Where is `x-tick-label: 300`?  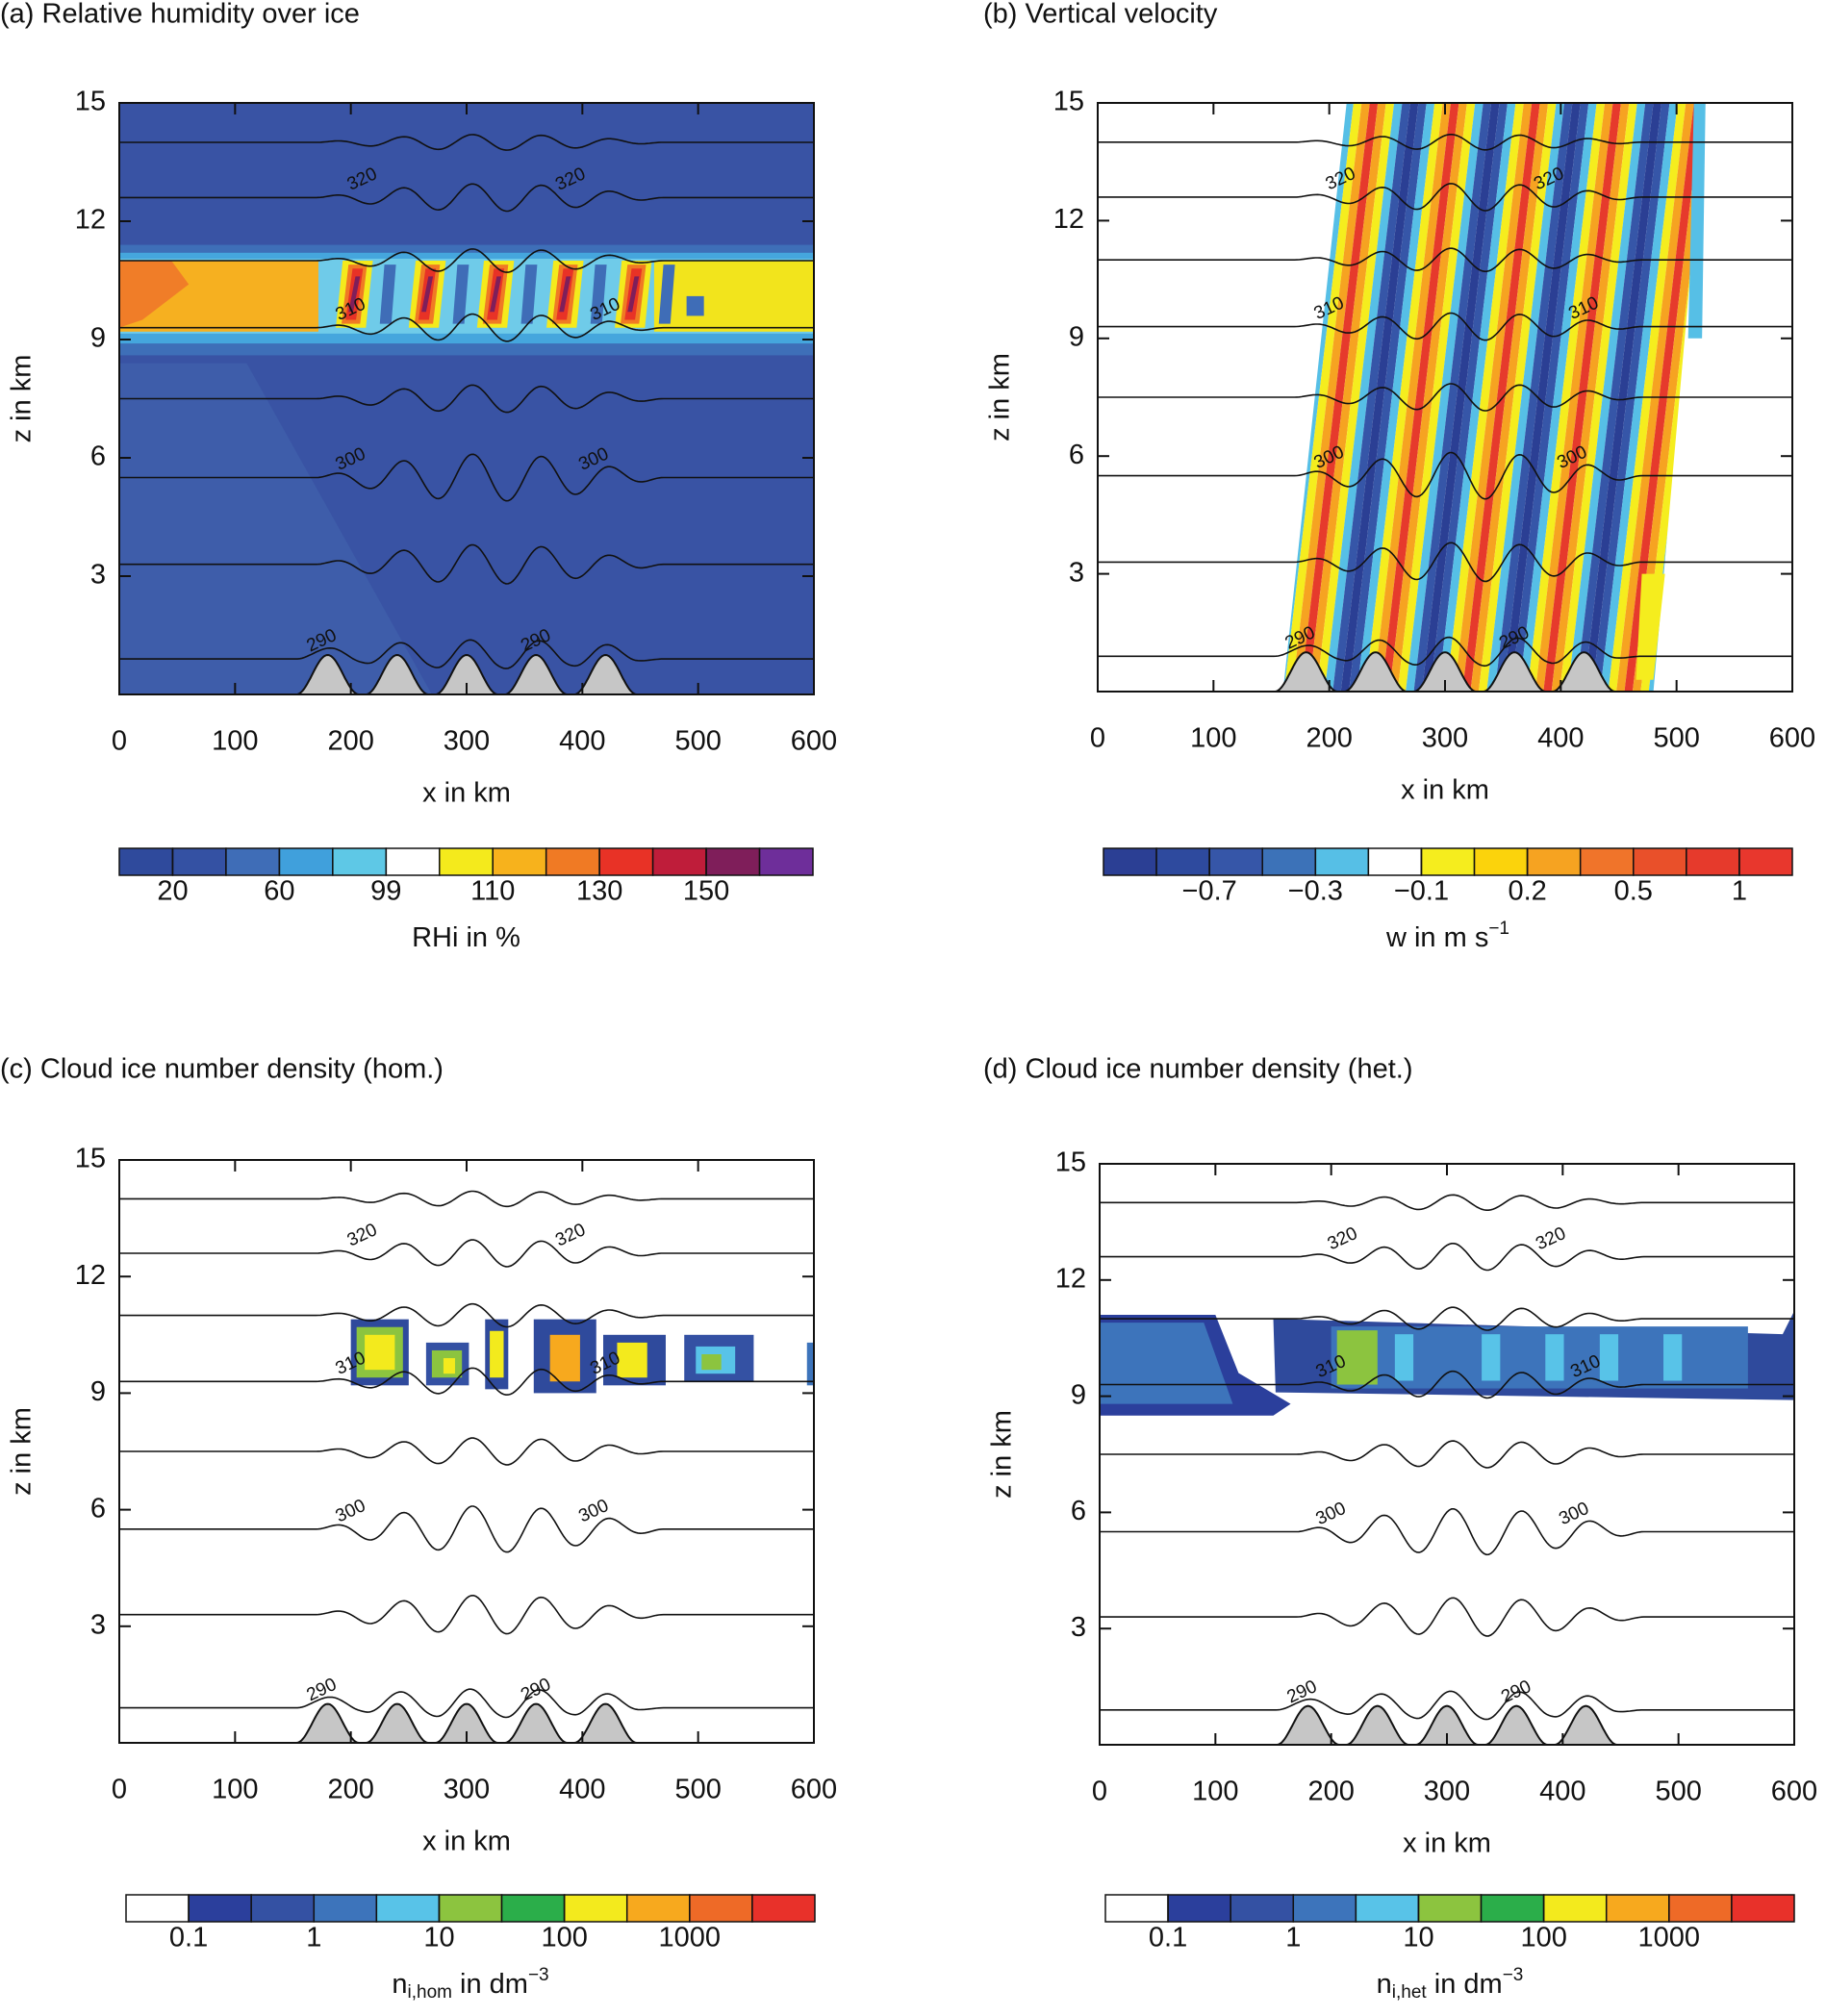
x-tick-label: 300 is located at coordinates (467, 742).